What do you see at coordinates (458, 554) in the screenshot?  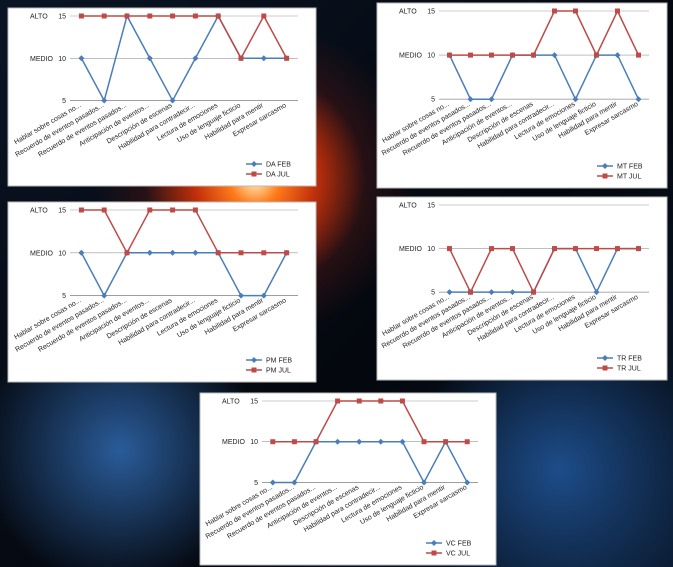 I see `legend-label: VC JUL` at bounding box center [458, 554].